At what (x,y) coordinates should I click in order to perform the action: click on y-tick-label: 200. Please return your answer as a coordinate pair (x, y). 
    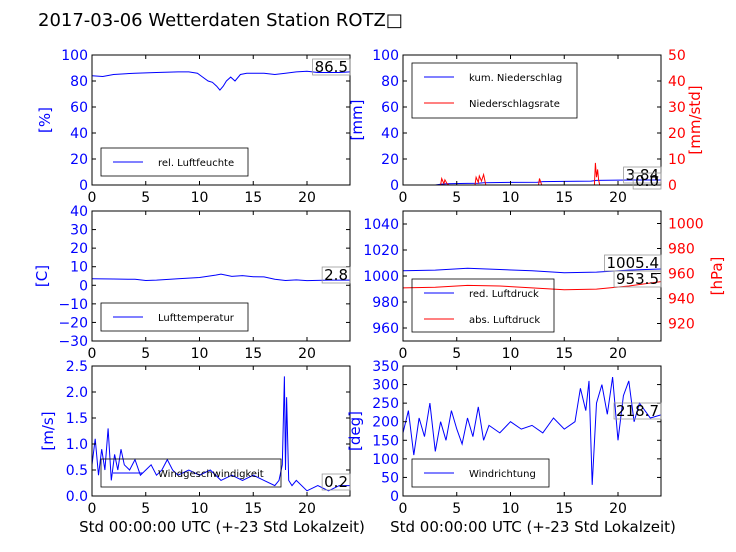
    Looking at the image, I should click on (385, 423).